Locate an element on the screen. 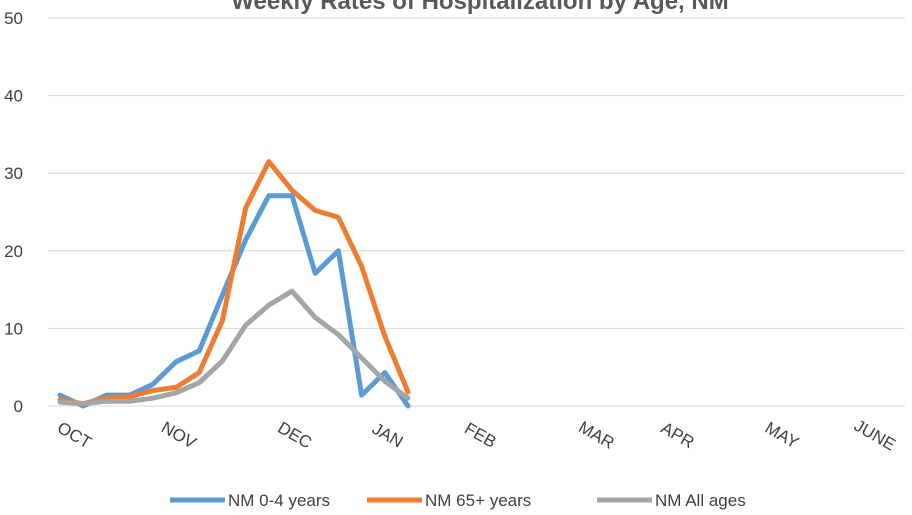 This screenshot has width=912, height=515. x-axis-ticks: OCT NOV DEC JAN FEB MAR APR MAY JUNE is located at coordinates (476, 435).